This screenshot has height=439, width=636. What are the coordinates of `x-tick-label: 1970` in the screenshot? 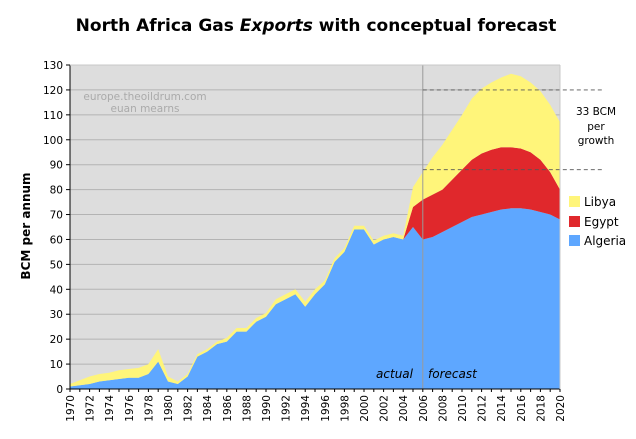 It's located at (71, 408).